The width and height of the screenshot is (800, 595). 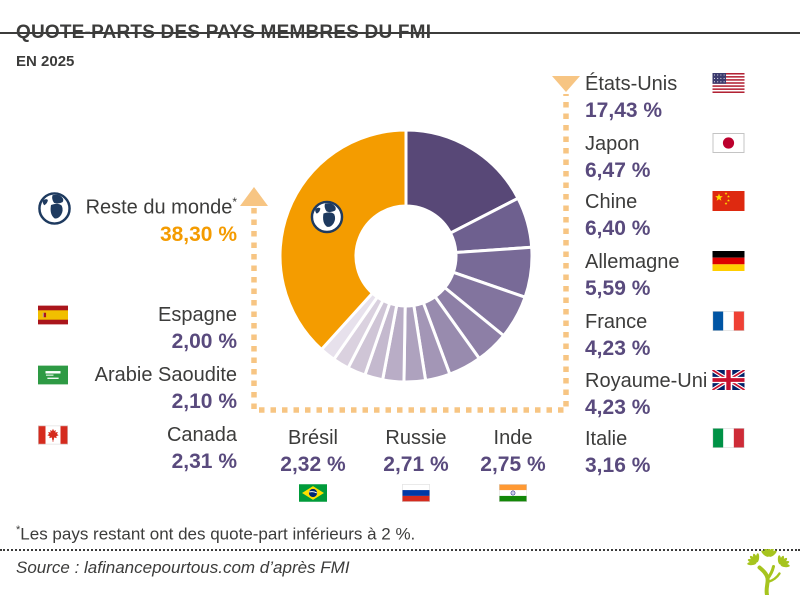 What do you see at coordinates (491, 225) in the screenshot?
I see `donut-segment-japon` at bounding box center [491, 225].